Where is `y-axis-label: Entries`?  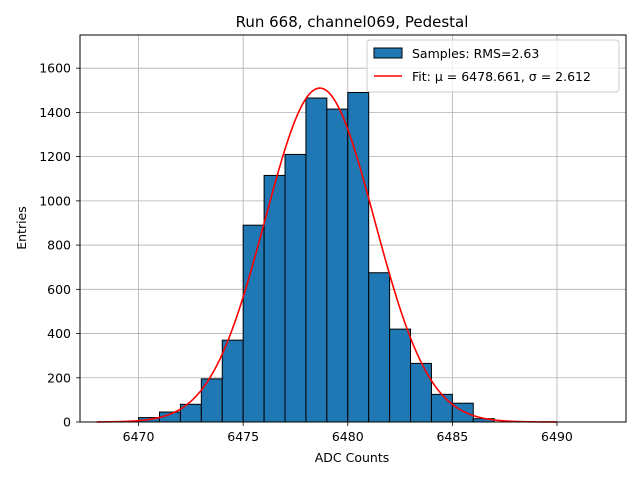
y-axis-label: Entries is located at coordinates (21, 228).